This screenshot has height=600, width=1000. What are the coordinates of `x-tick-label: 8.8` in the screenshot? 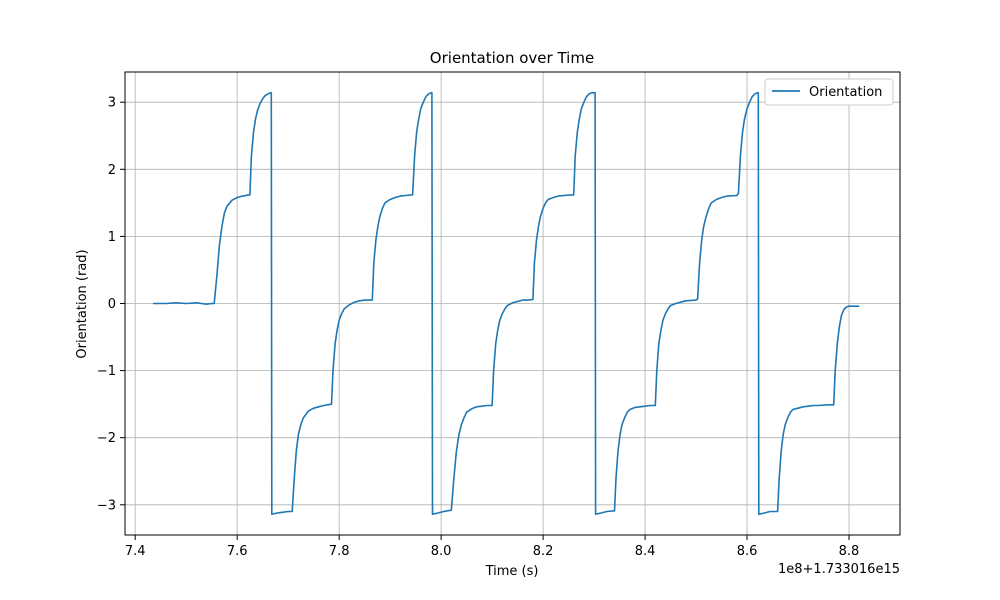 It's located at (849, 551).